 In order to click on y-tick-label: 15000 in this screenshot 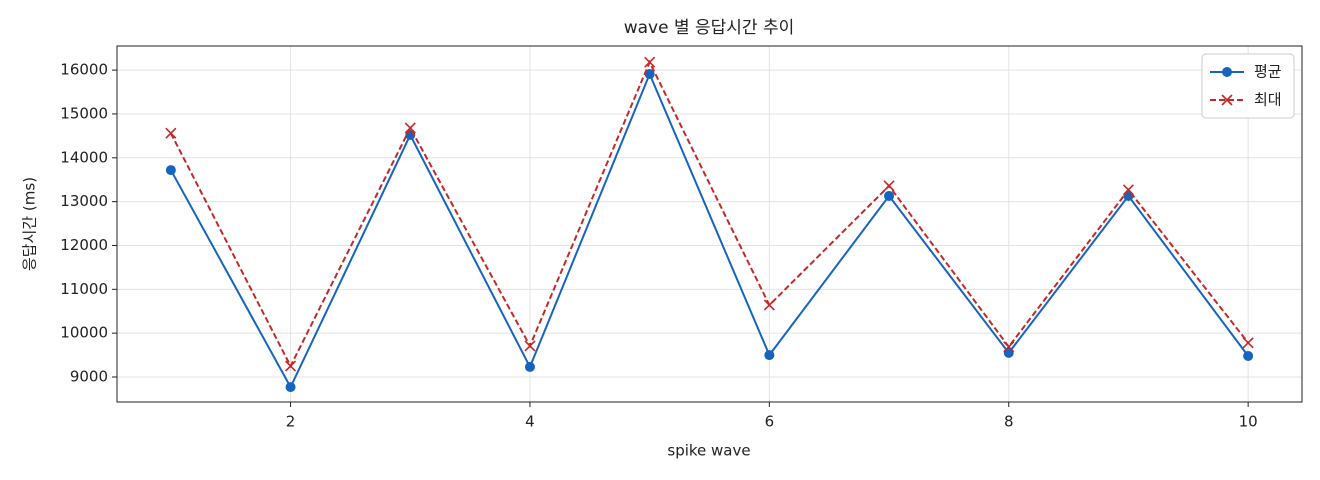, I will do `click(84, 113)`.